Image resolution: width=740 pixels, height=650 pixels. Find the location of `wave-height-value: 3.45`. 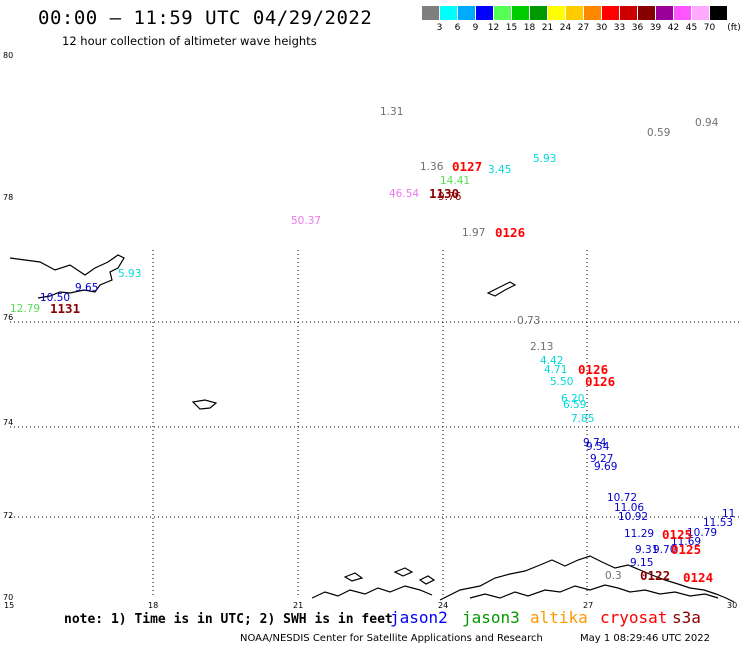

wave-height-value: 3.45 is located at coordinates (499, 170).